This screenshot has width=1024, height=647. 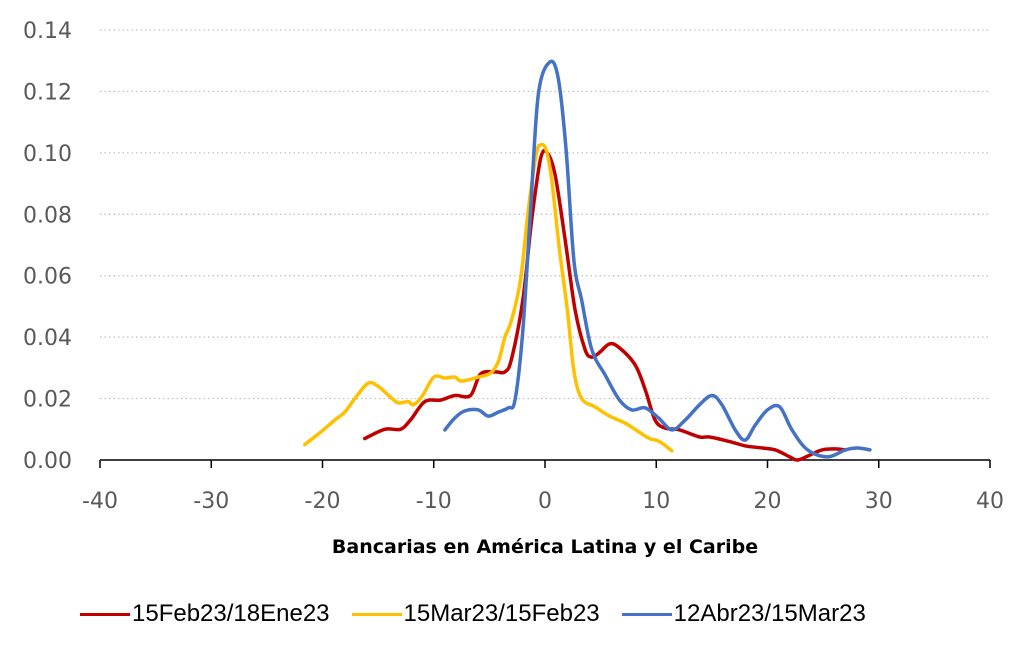 I want to click on legend-label-series-2: 12Abr23/15Mar23, so click(x=769, y=613).